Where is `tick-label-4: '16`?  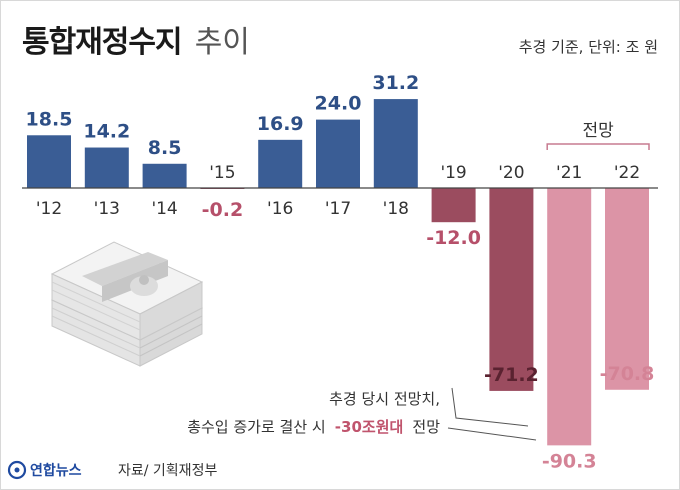 tick-label-4: '16 is located at coordinates (280, 209).